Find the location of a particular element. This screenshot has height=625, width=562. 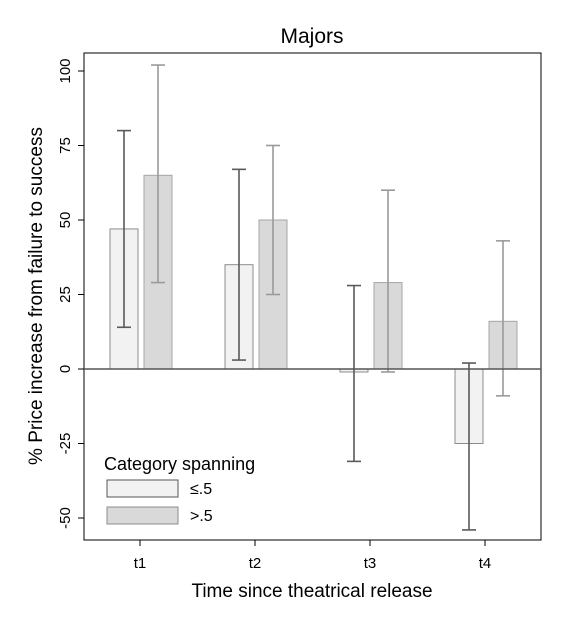

y-tick-label: 25 is located at coordinates (65, 294).